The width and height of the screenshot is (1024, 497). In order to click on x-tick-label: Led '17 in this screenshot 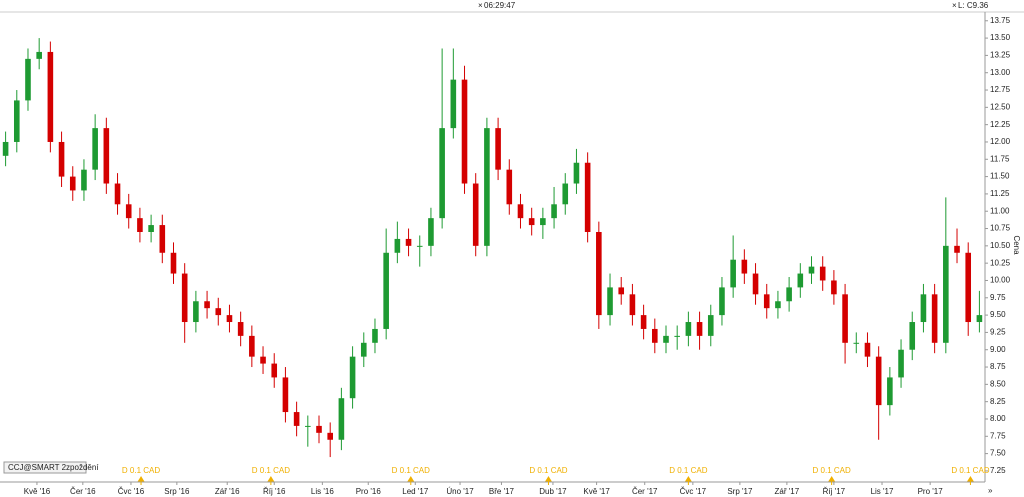, I will do `click(415, 491)`.